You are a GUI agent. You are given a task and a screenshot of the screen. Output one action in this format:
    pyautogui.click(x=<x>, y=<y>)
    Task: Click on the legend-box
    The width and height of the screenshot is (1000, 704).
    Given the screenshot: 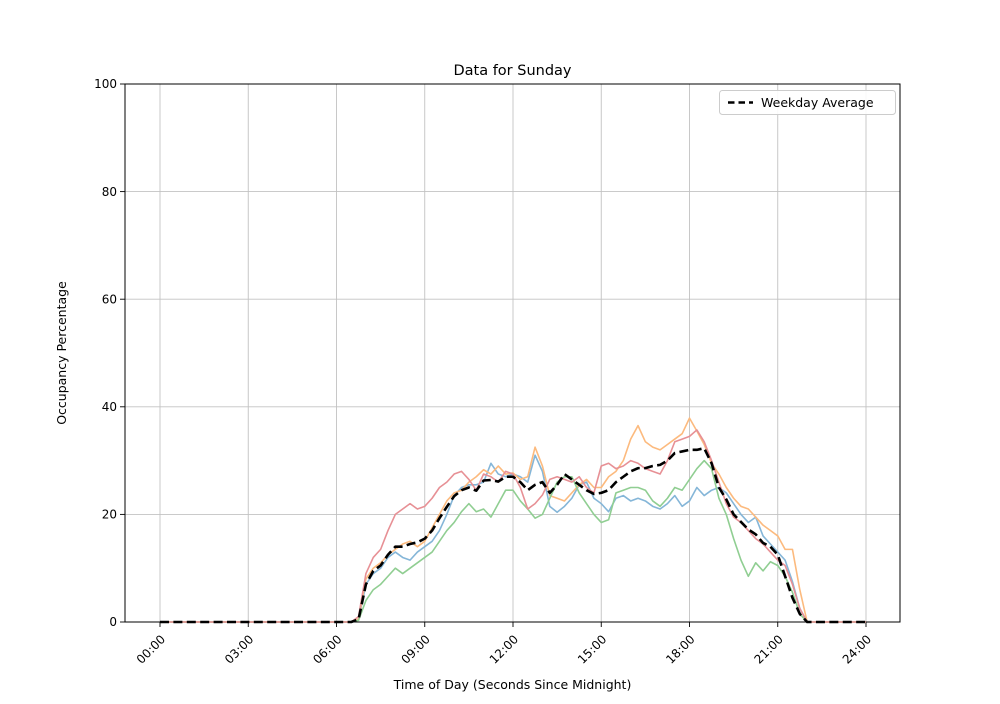 What is the action you would take?
    pyautogui.click(x=807, y=102)
    